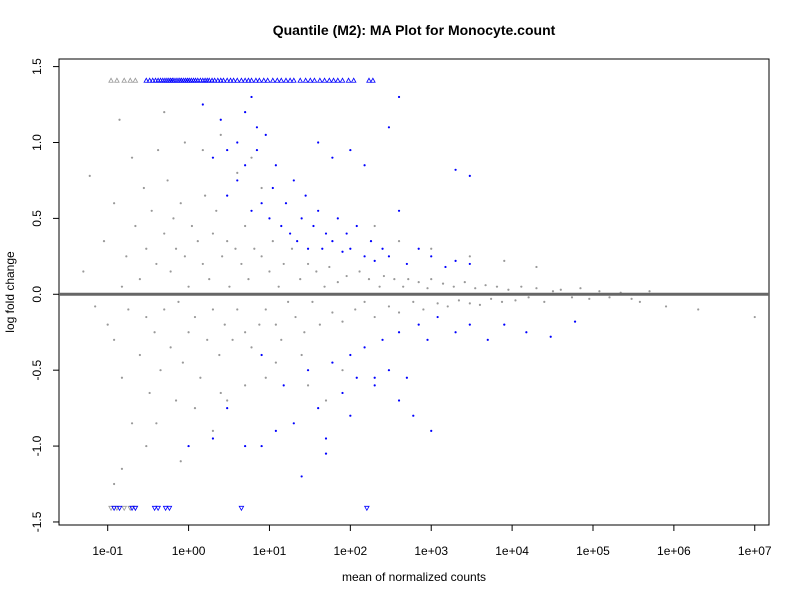 This screenshot has height=600, width=800. What do you see at coordinates (414, 577) in the screenshot?
I see `x-axis-label: mean of normalized counts` at bounding box center [414, 577].